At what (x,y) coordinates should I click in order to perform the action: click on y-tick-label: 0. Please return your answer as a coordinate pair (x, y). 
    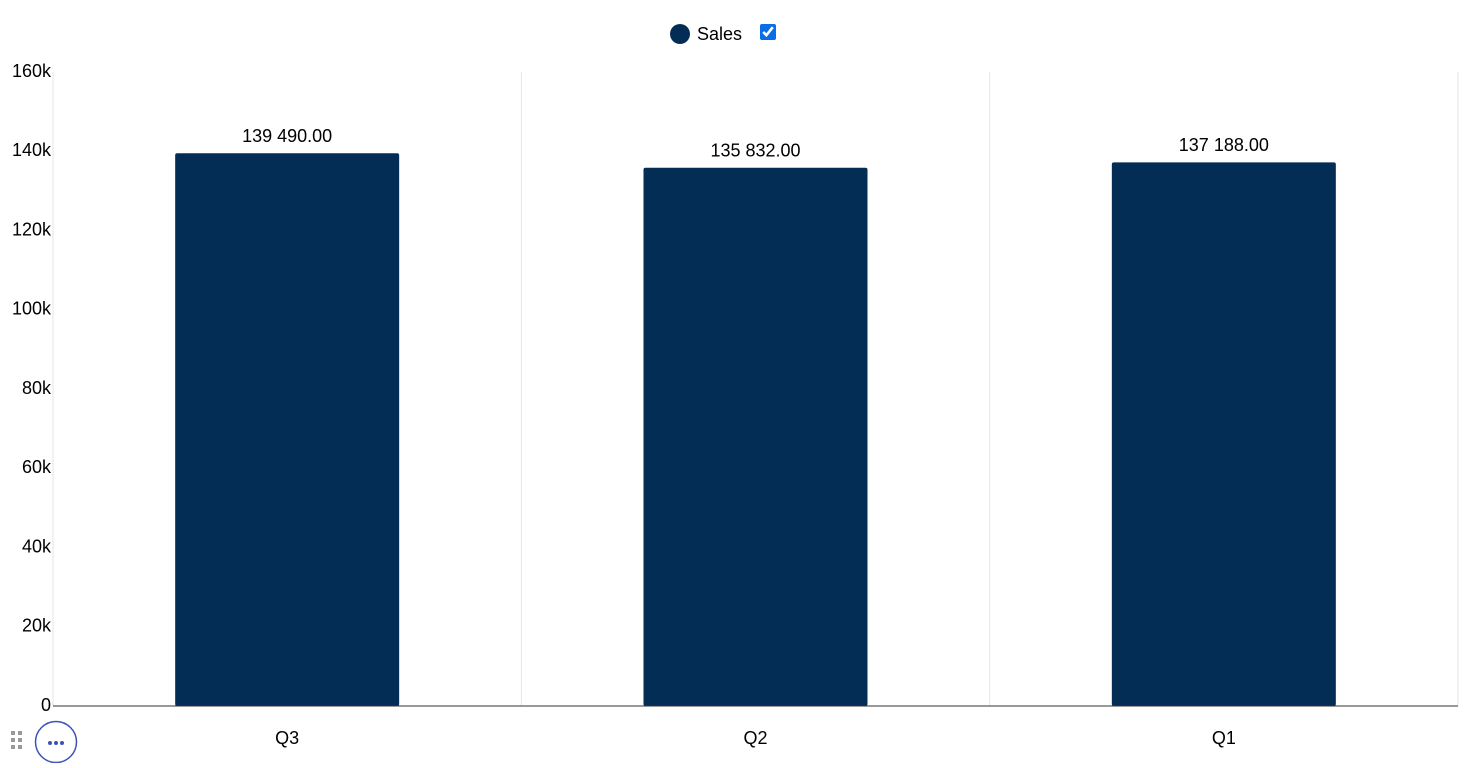
    Looking at the image, I should click on (46, 705).